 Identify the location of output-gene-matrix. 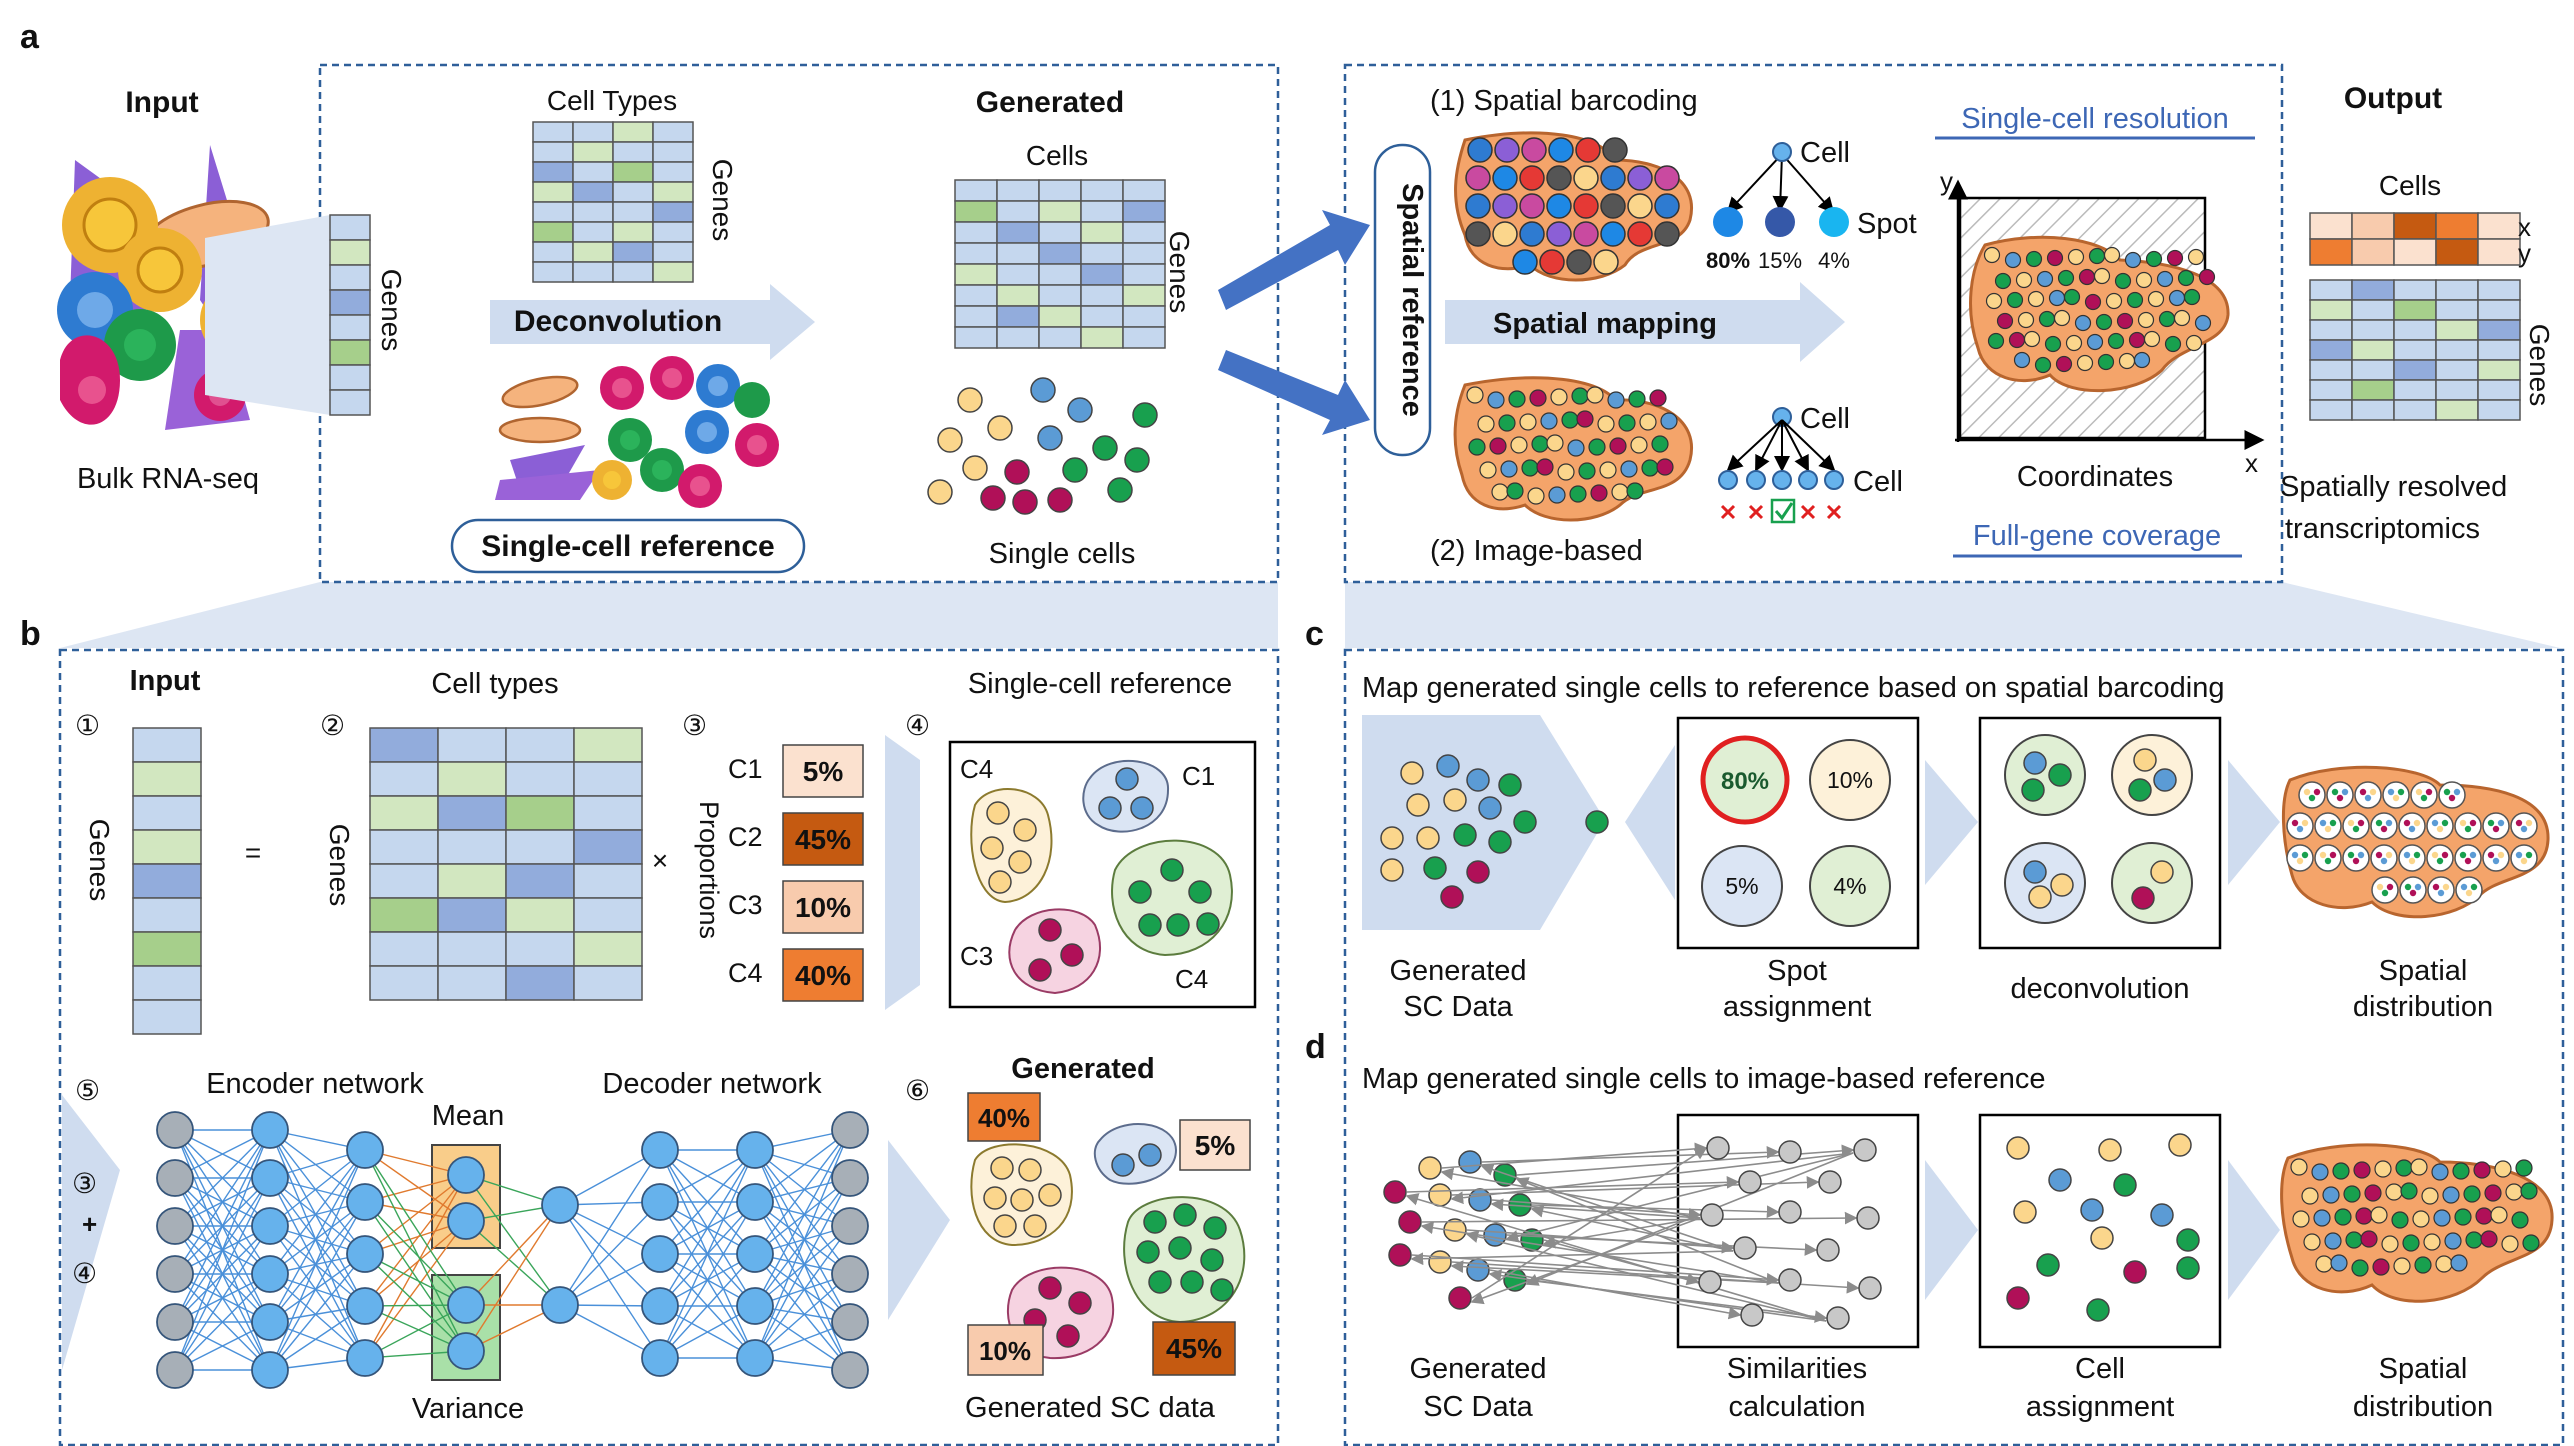
(2415, 350).